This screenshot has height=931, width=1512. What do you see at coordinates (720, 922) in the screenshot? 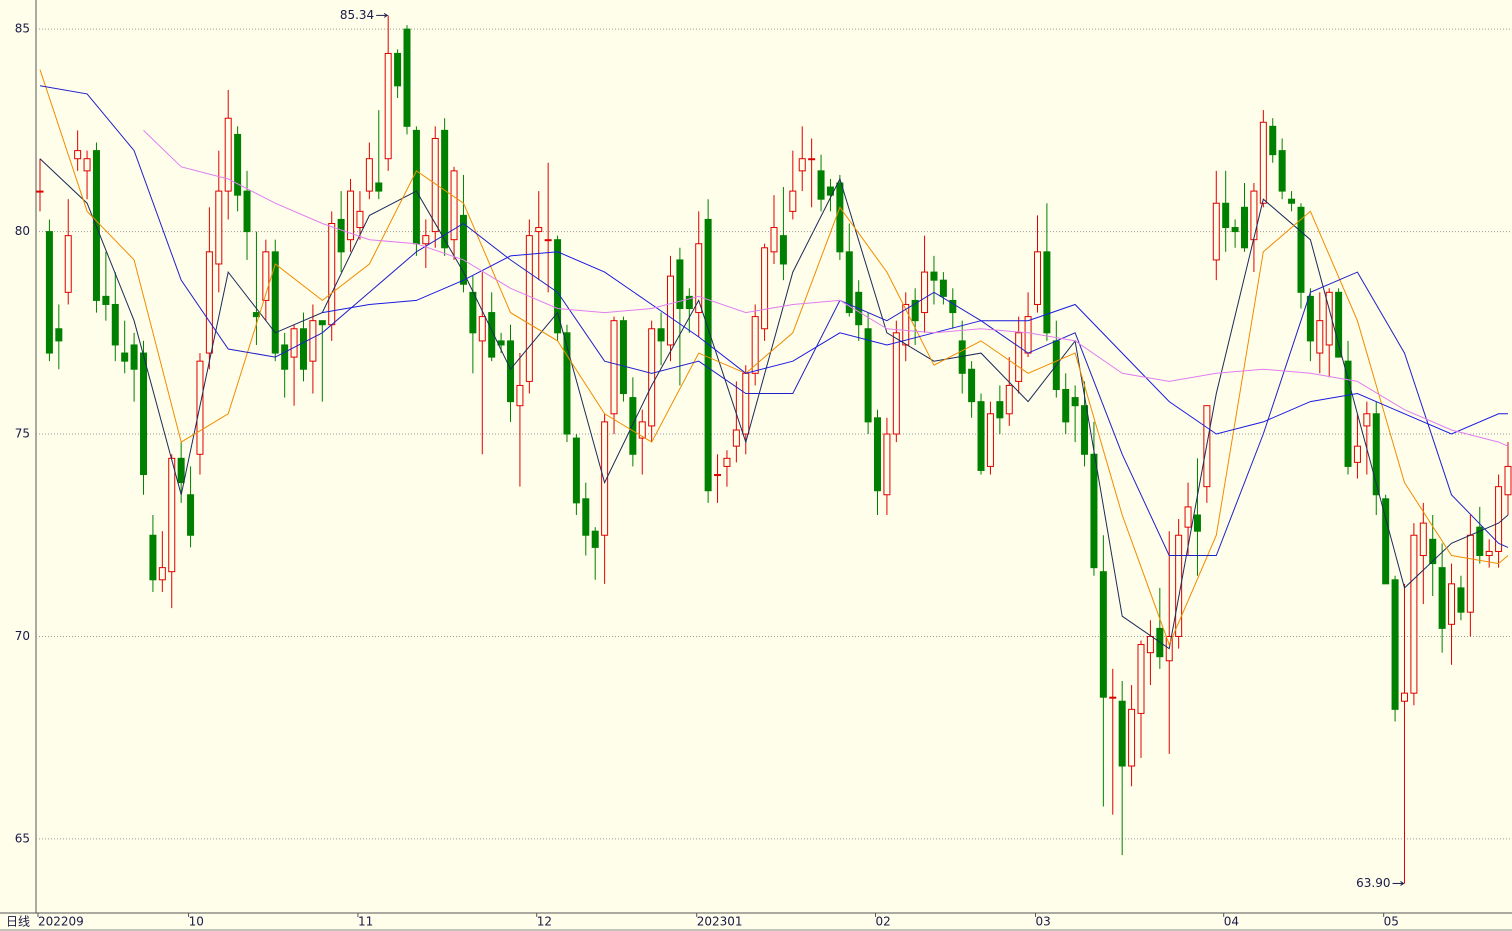
I see `x-tick-label: 202301` at bounding box center [720, 922].